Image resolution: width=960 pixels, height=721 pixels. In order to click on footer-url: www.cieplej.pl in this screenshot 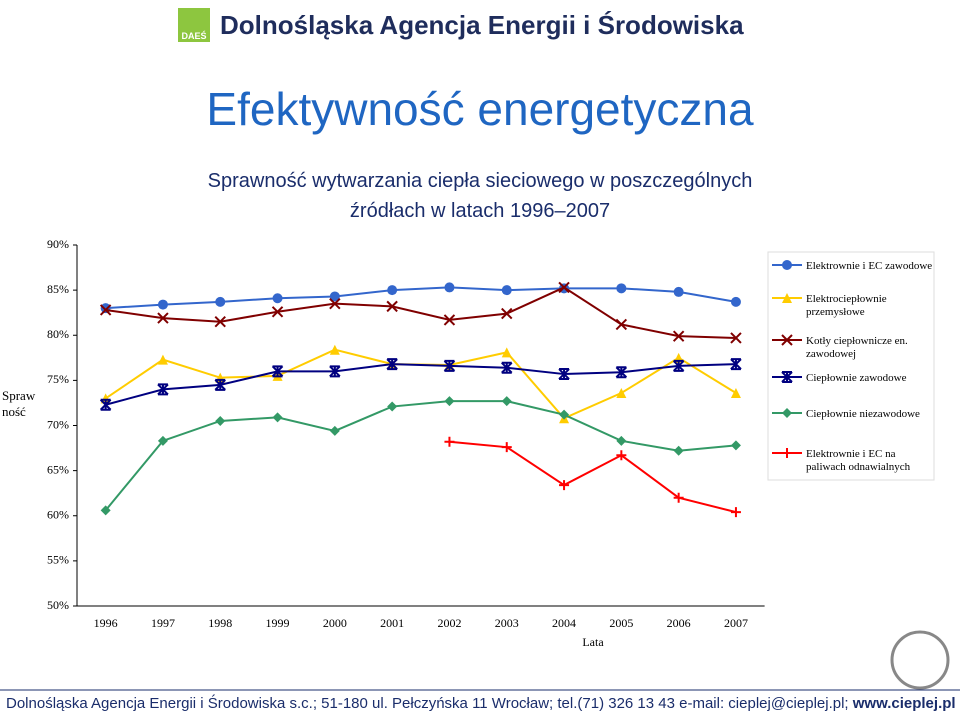, I will do `click(904, 703)`.